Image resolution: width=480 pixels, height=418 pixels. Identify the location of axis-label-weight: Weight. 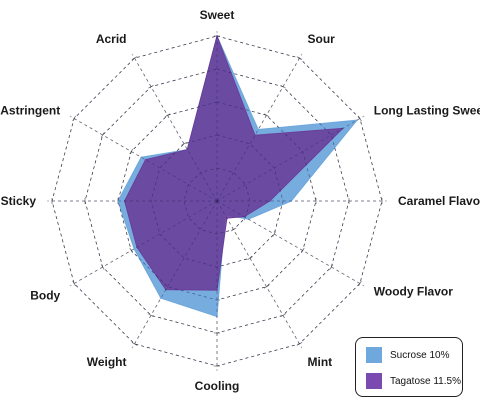
(107, 362).